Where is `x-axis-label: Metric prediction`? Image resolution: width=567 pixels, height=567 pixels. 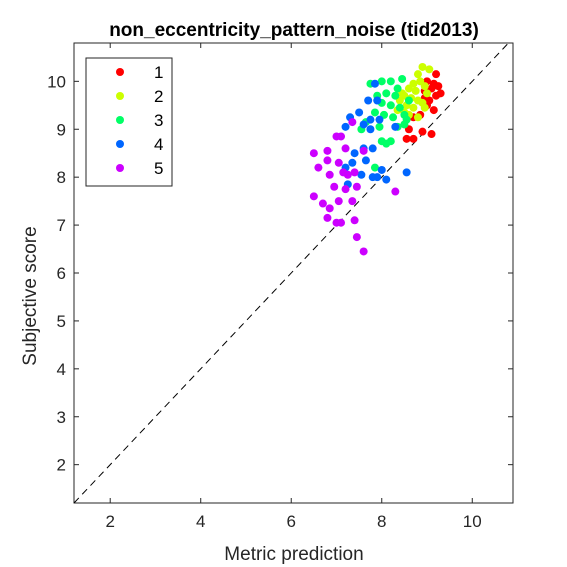 x-axis-label: Metric prediction is located at coordinates (293, 554).